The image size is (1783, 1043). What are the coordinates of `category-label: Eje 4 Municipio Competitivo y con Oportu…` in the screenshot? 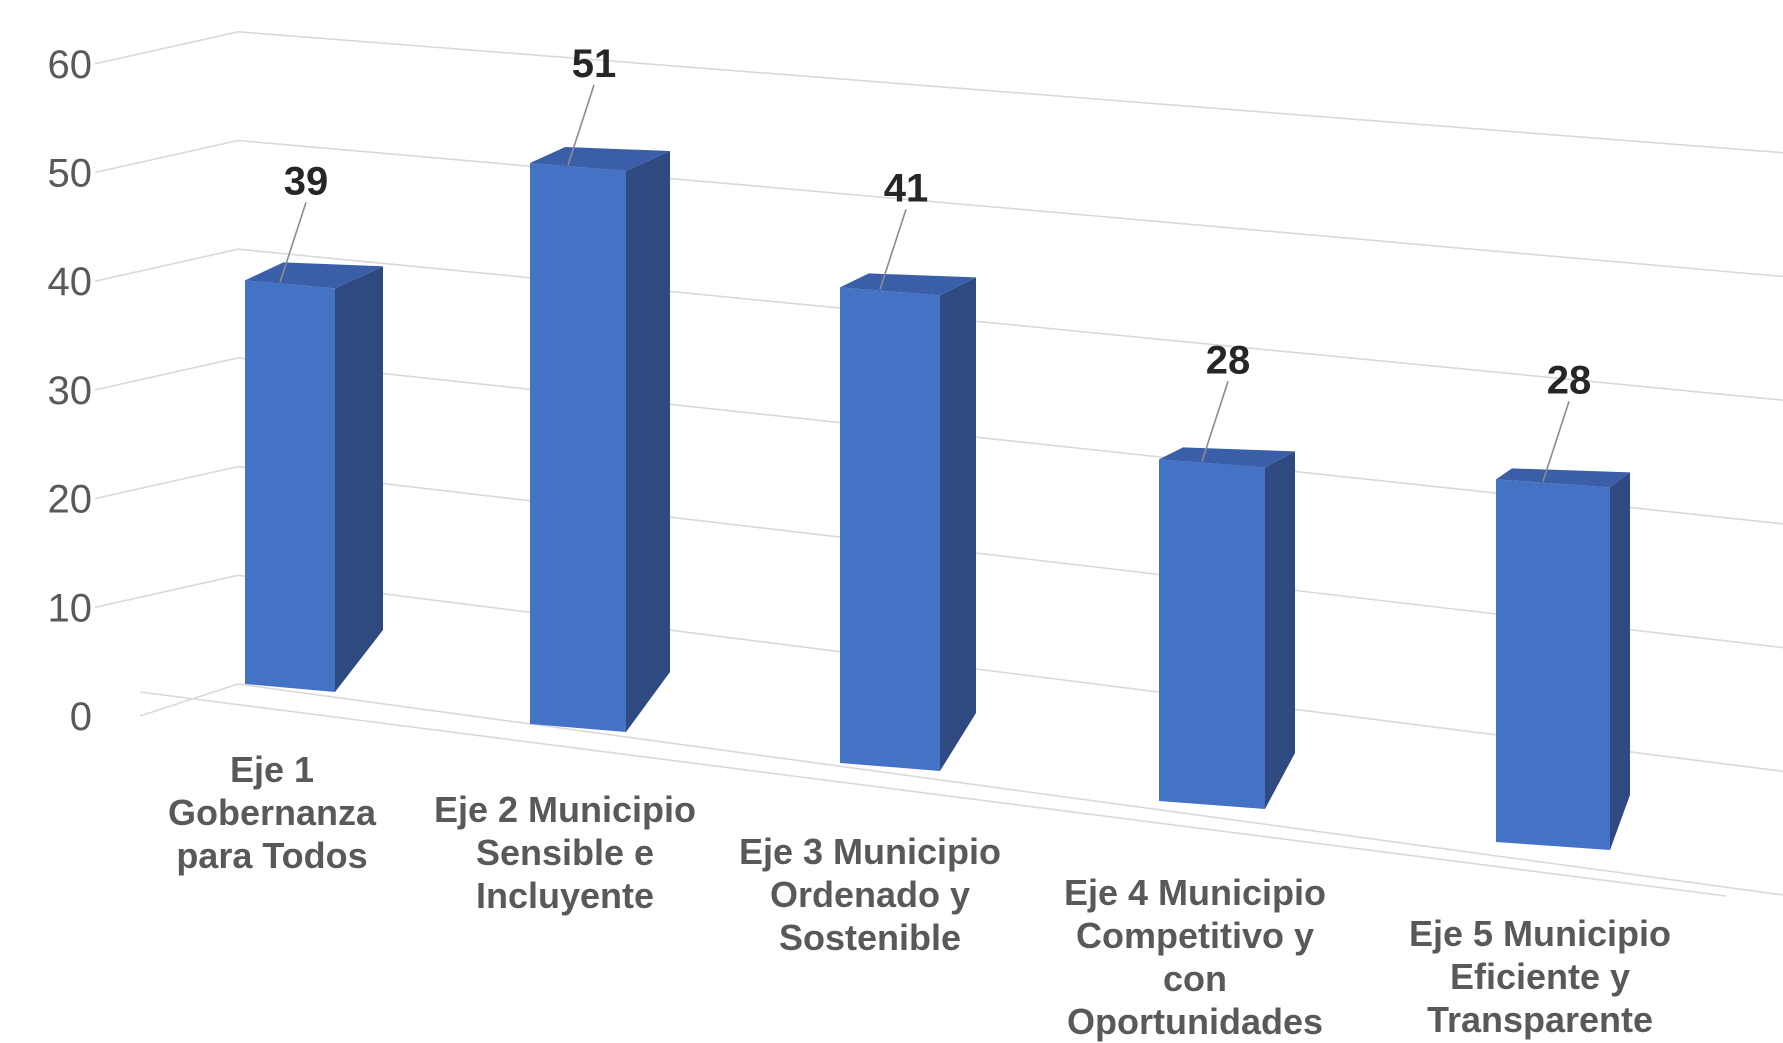 It's located at (1195, 957).